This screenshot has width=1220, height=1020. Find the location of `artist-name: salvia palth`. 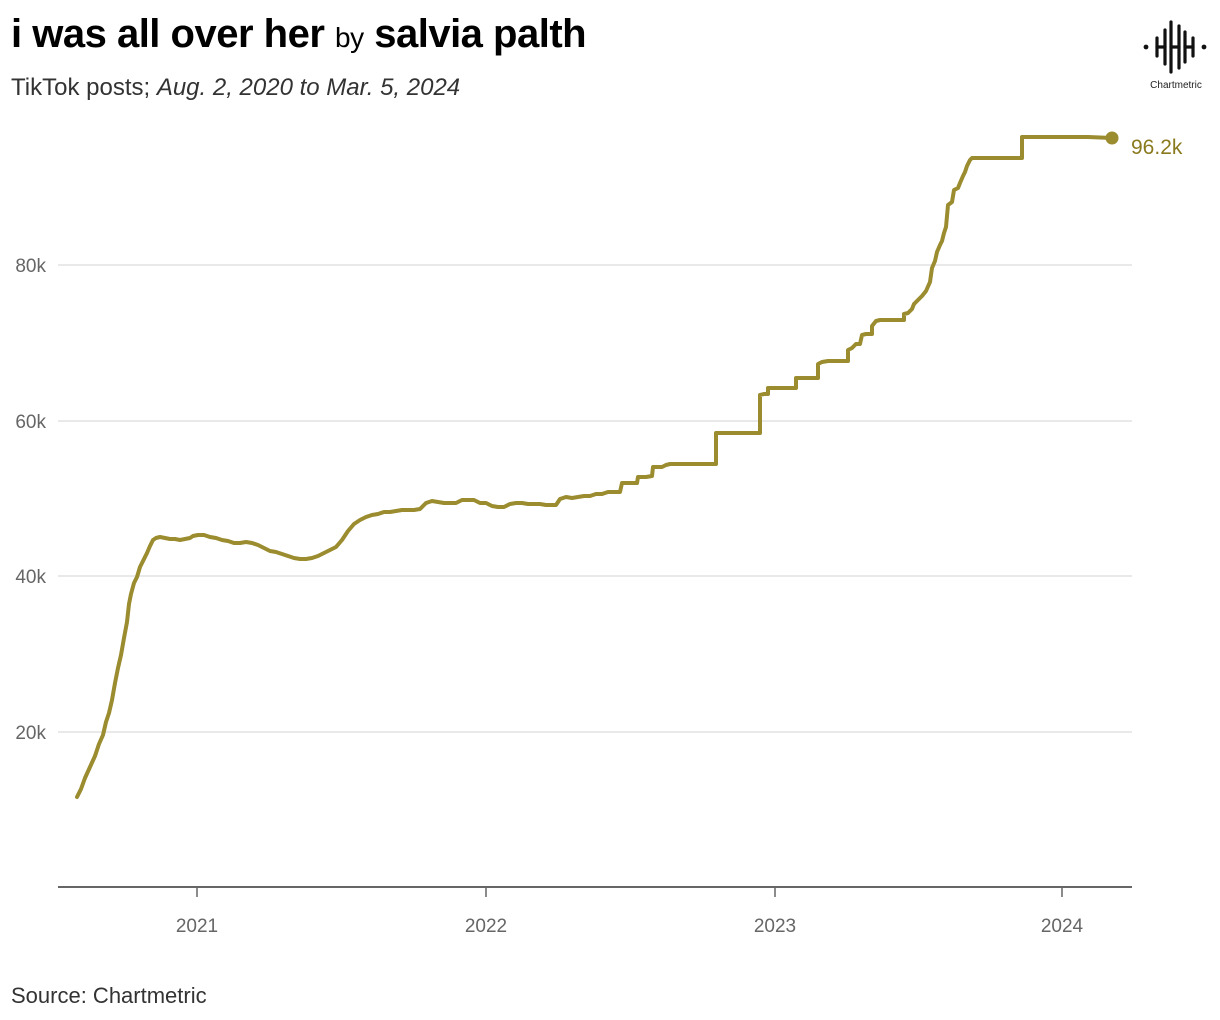

artist-name: salvia palth is located at coordinates (480, 34).